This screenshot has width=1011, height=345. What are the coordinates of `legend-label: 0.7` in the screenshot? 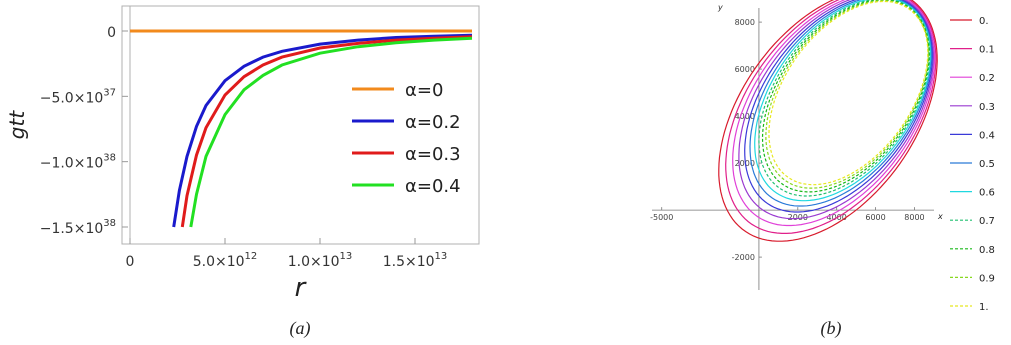 It's located at (987, 221).